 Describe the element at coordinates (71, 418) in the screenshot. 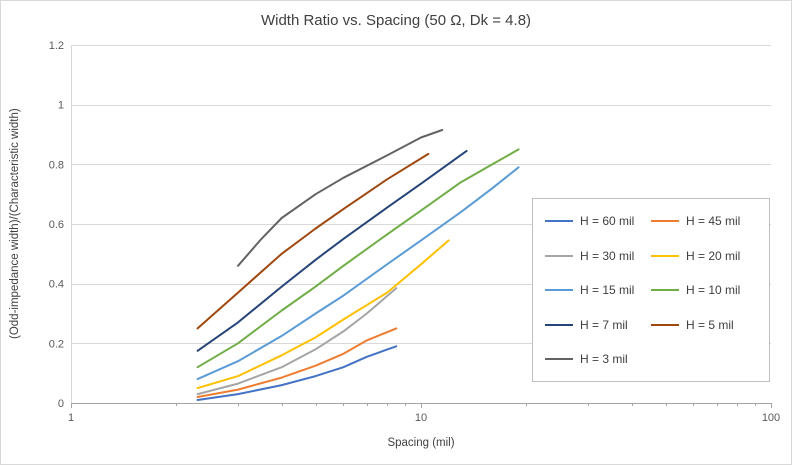

I see `x-tick-label: 1` at that location.